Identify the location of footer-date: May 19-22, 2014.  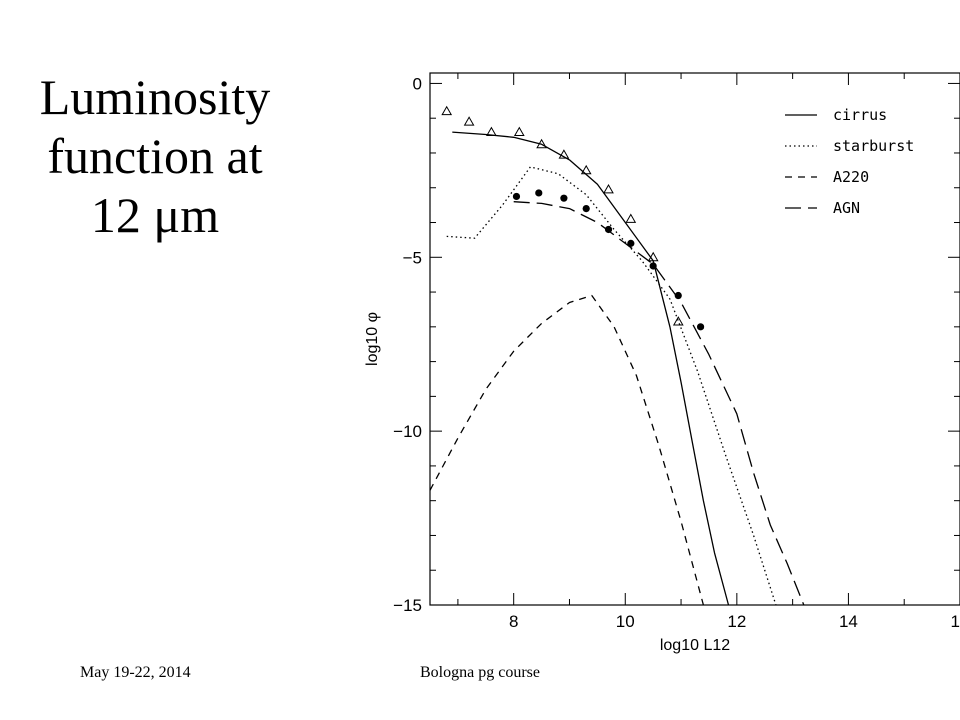
(135, 672).